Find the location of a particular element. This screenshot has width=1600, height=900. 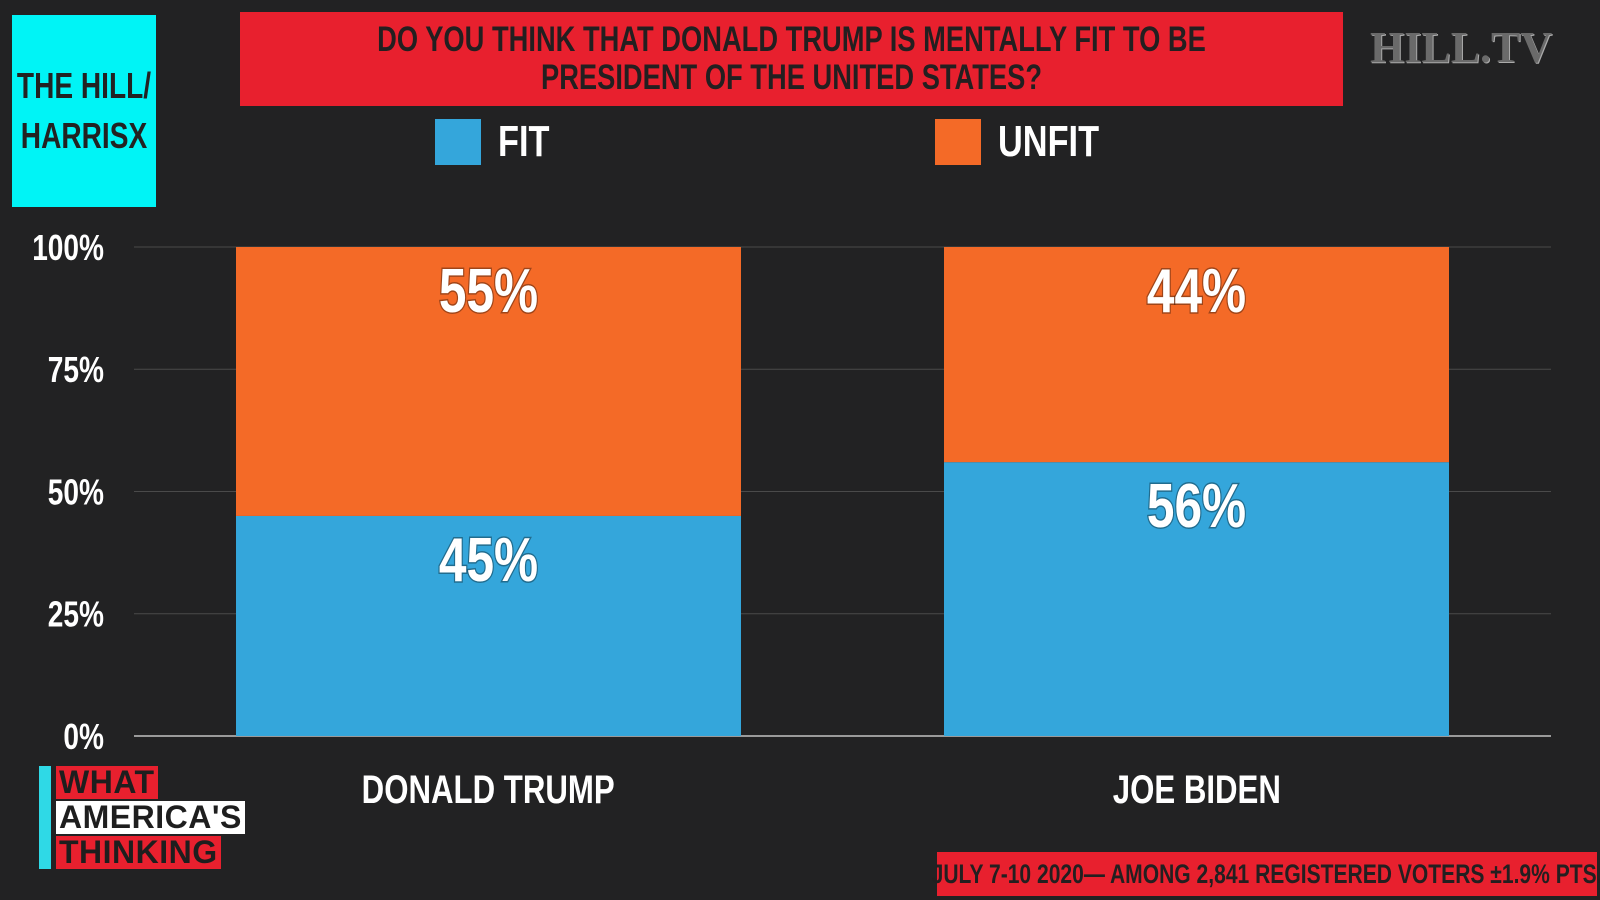

data-label: 55% is located at coordinates (488, 291).